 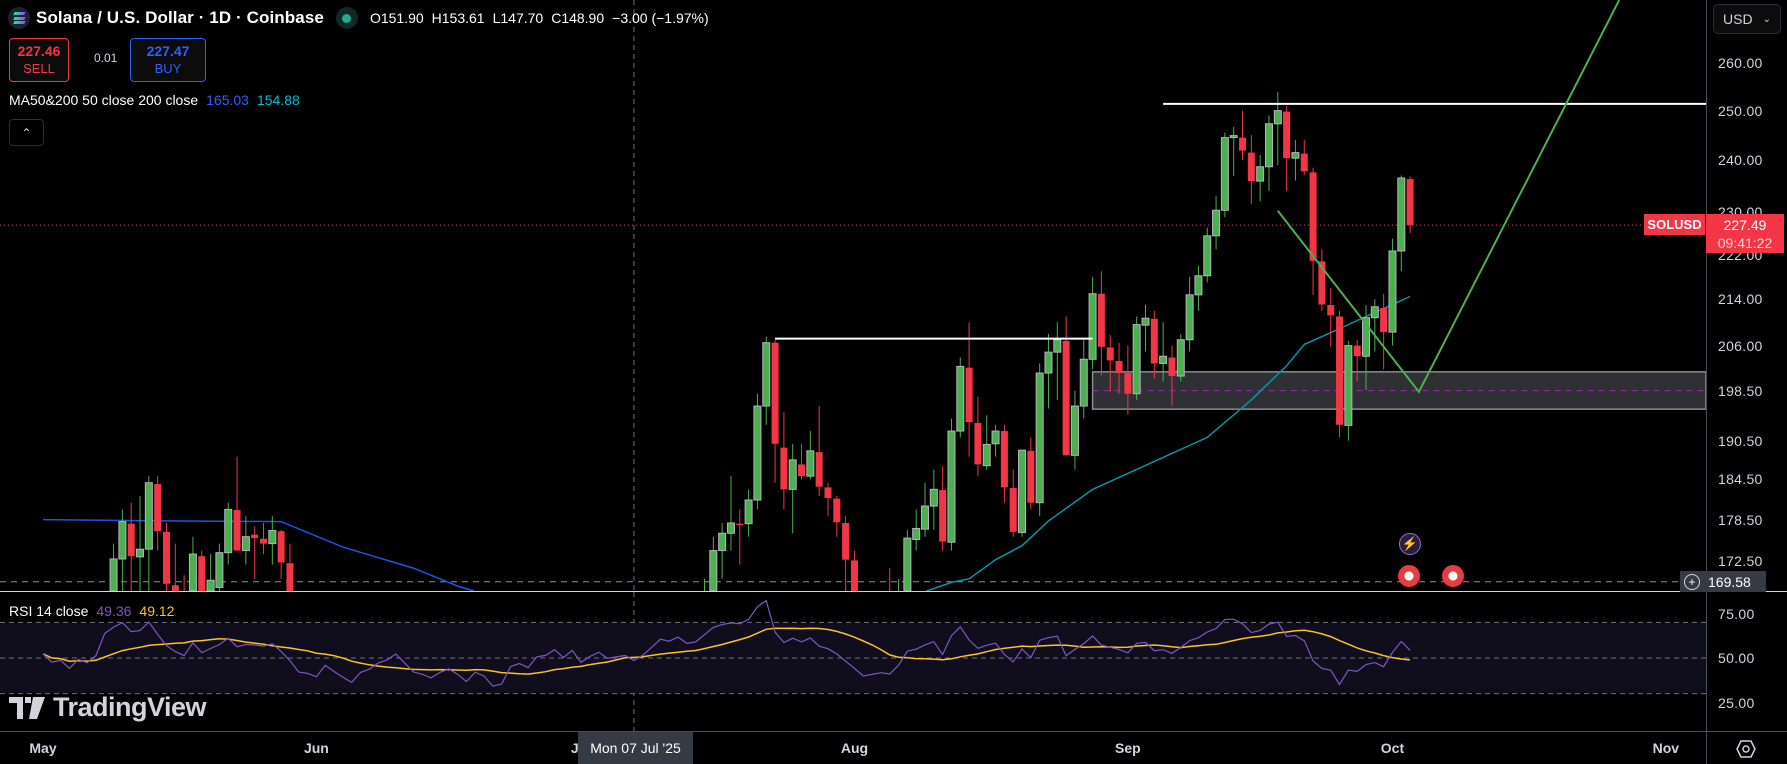 I want to click on sell-button: 227.46 SELL, so click(x=39, y=60).